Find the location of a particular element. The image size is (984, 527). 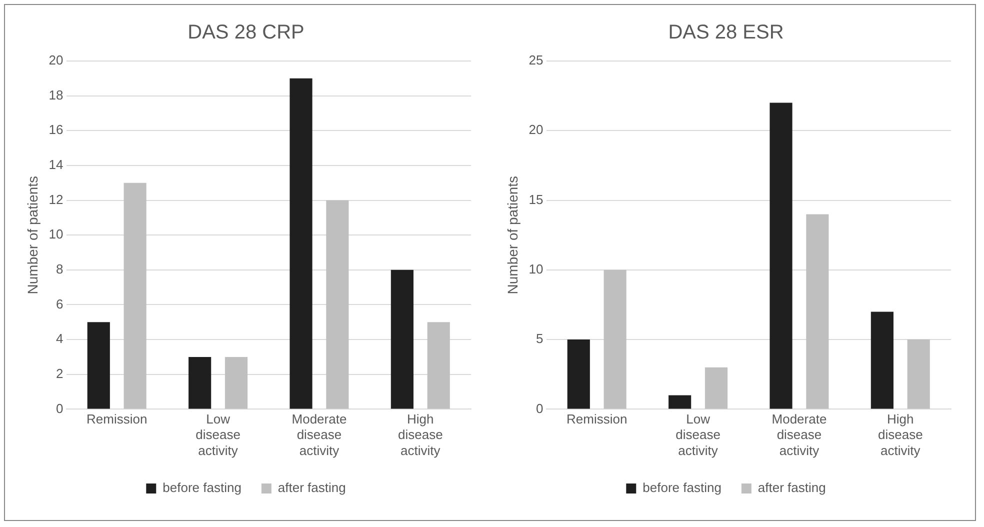

chart-title: DAS 28 CRP is located at coordinates (246, 33).